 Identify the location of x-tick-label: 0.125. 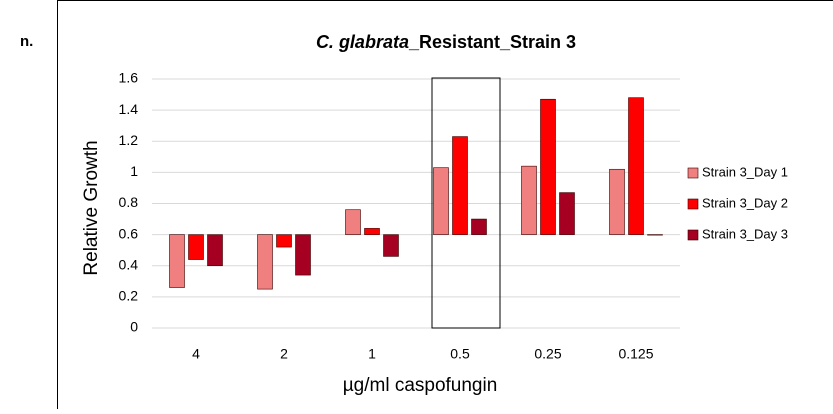
(635, 354).